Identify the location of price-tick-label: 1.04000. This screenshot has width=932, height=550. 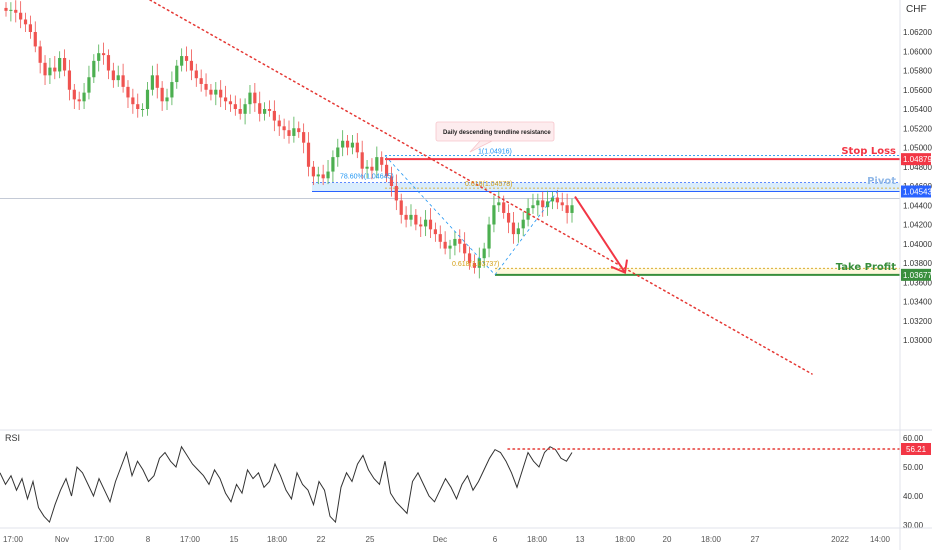
(917, 244).